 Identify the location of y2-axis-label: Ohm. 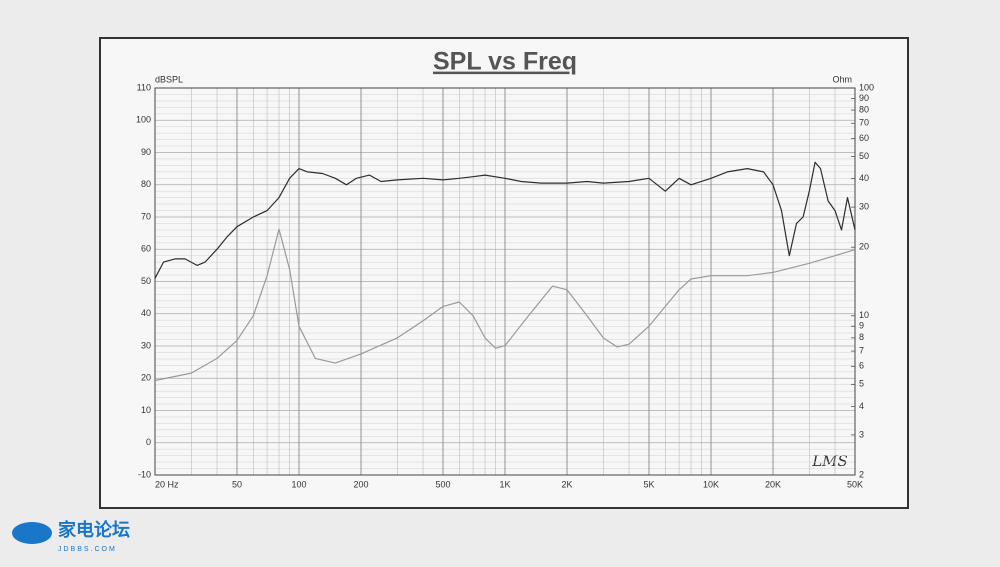
(842, 79).